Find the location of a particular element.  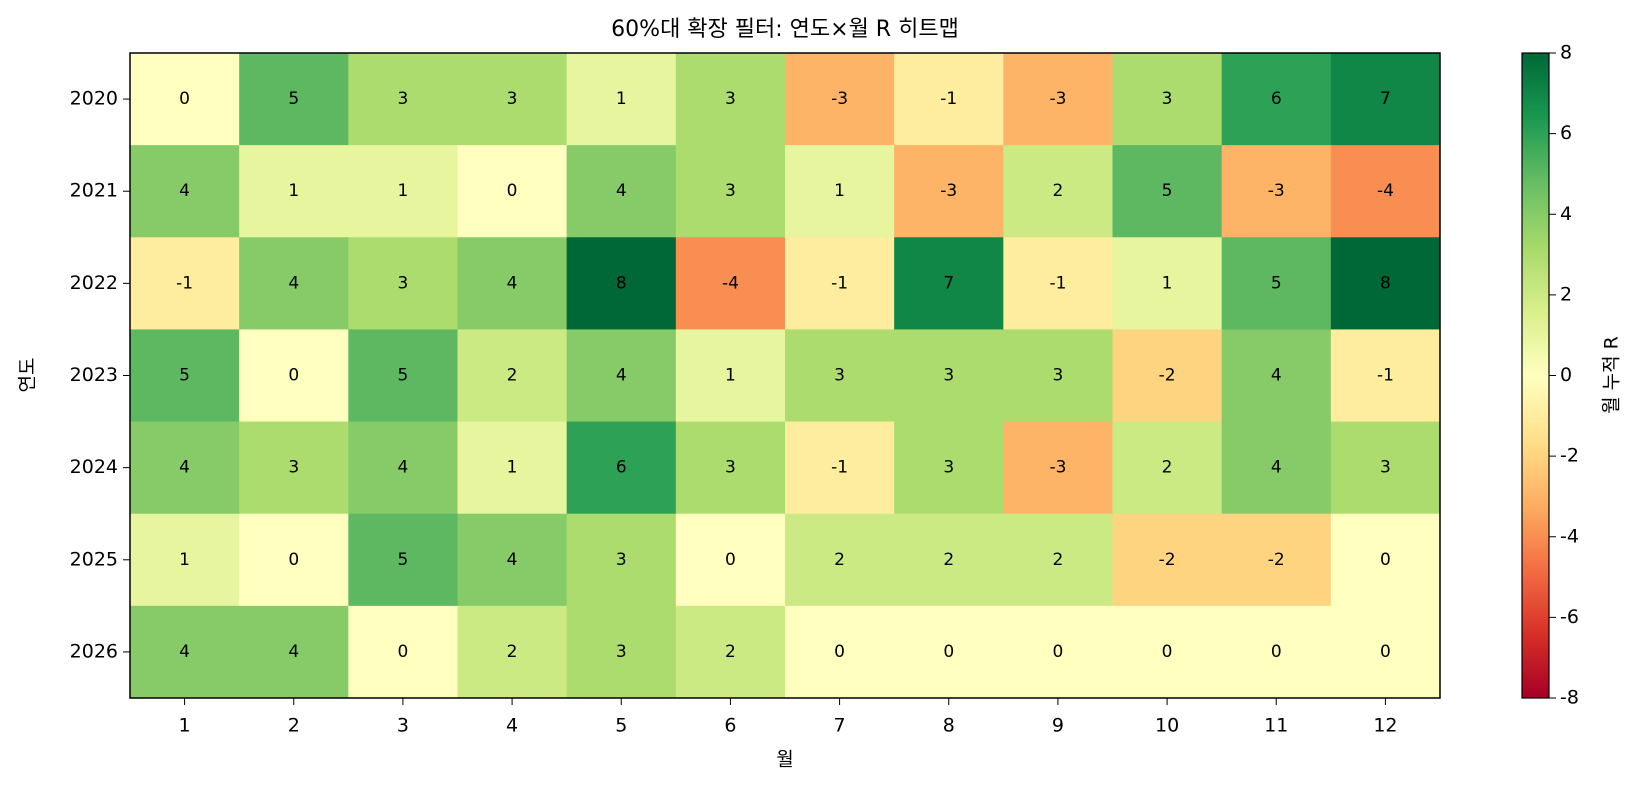

colorbar-tick-label: 2 is located at coordinates (1566, 294).